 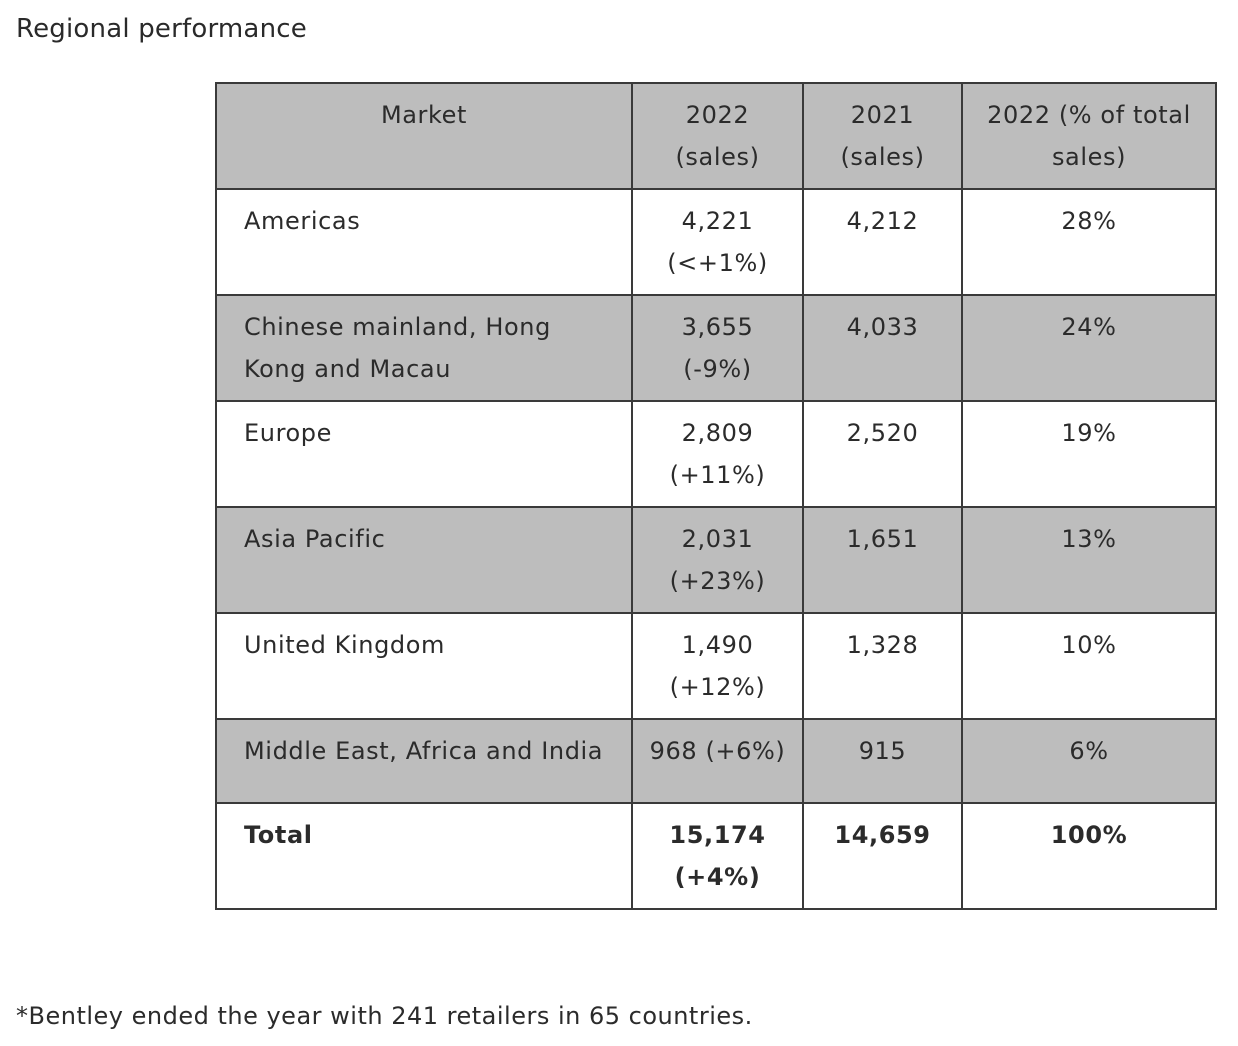 I want to click on cell-share-2022: 24%, so click(x=1089, y=348).